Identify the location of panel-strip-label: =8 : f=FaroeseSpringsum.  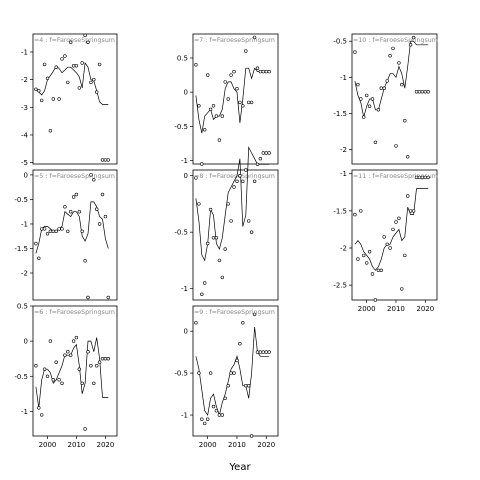
(234, 176).